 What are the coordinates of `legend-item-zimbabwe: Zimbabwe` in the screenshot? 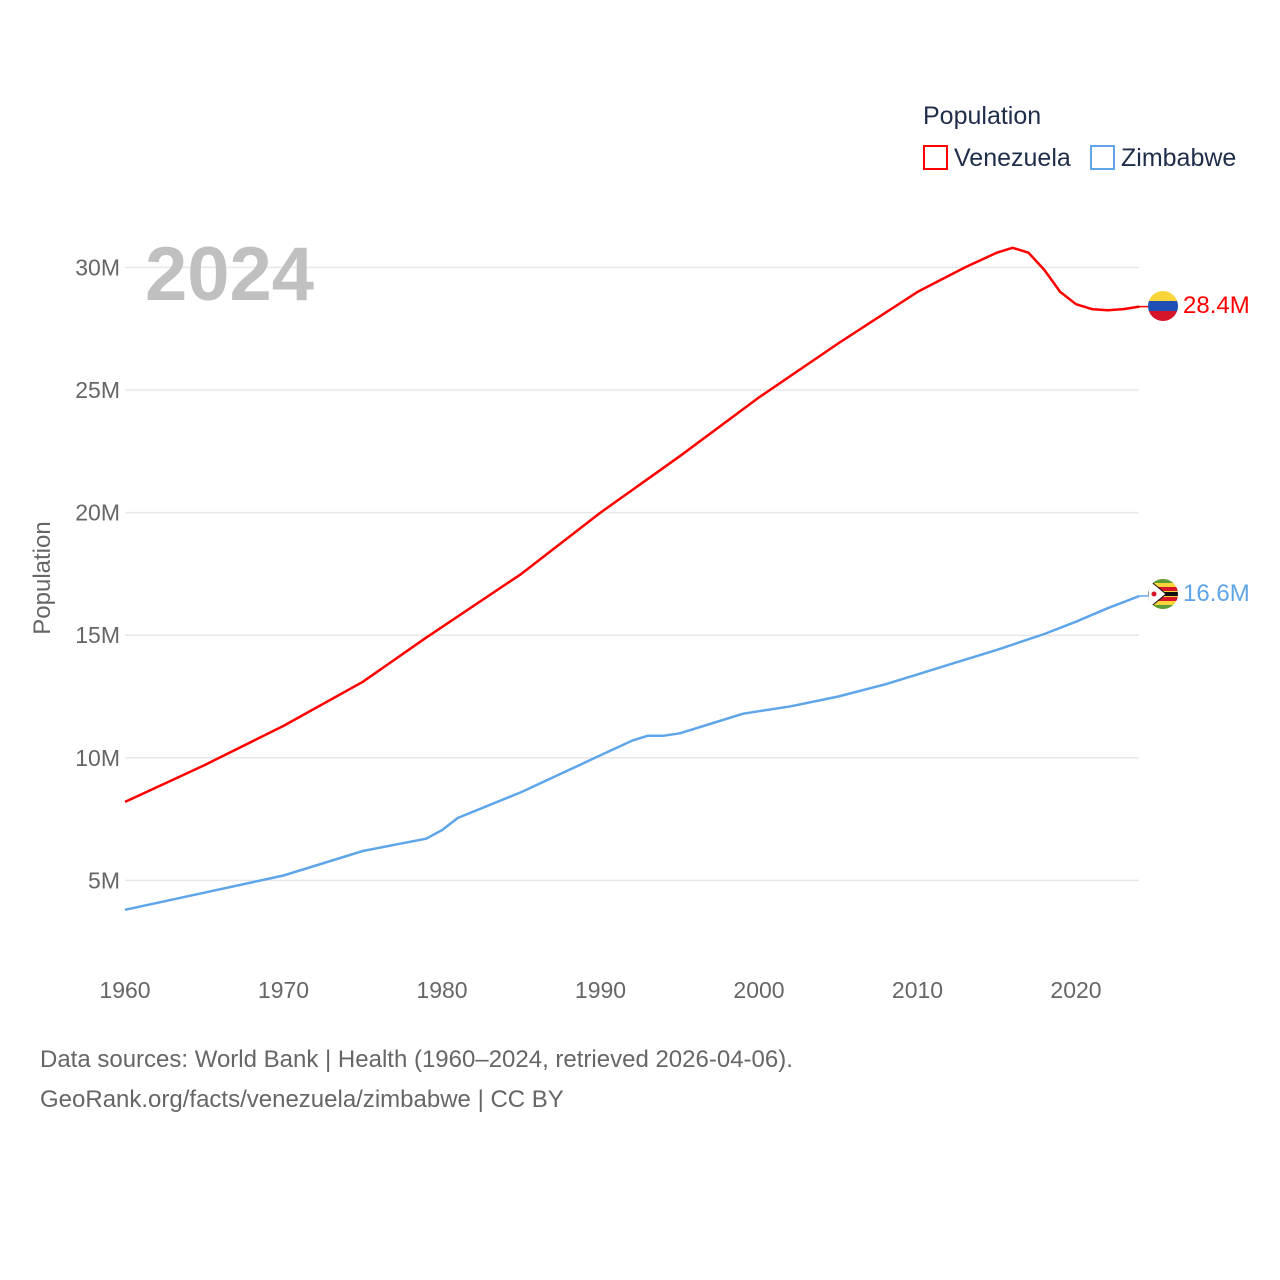 It's located at (1163, 158).